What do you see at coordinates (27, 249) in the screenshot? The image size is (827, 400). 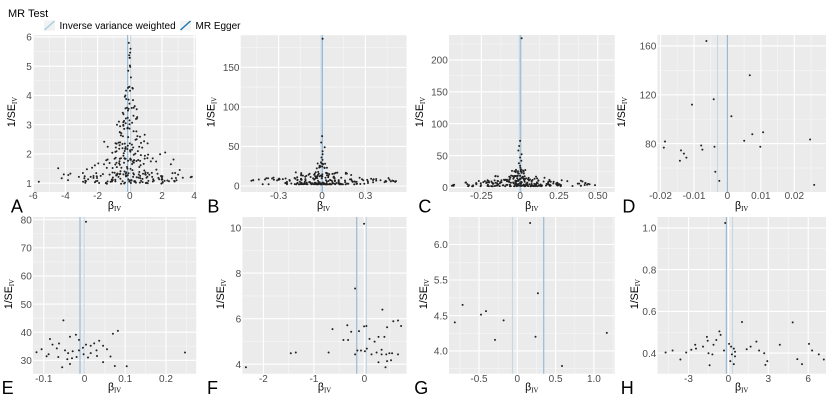 I see `svg-text: 70` at bounding box center [27, 249].